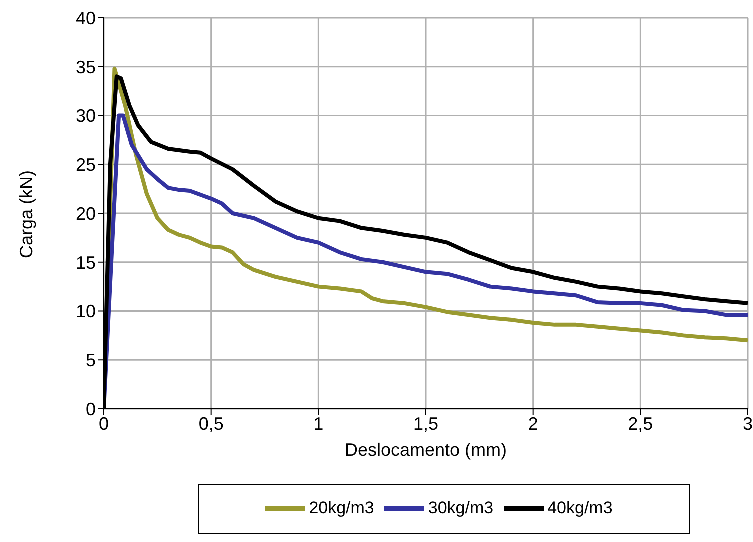 The width and height of the screenshot is (753, 542). I want to click on x-tick-label: 0, so click(104, 424).